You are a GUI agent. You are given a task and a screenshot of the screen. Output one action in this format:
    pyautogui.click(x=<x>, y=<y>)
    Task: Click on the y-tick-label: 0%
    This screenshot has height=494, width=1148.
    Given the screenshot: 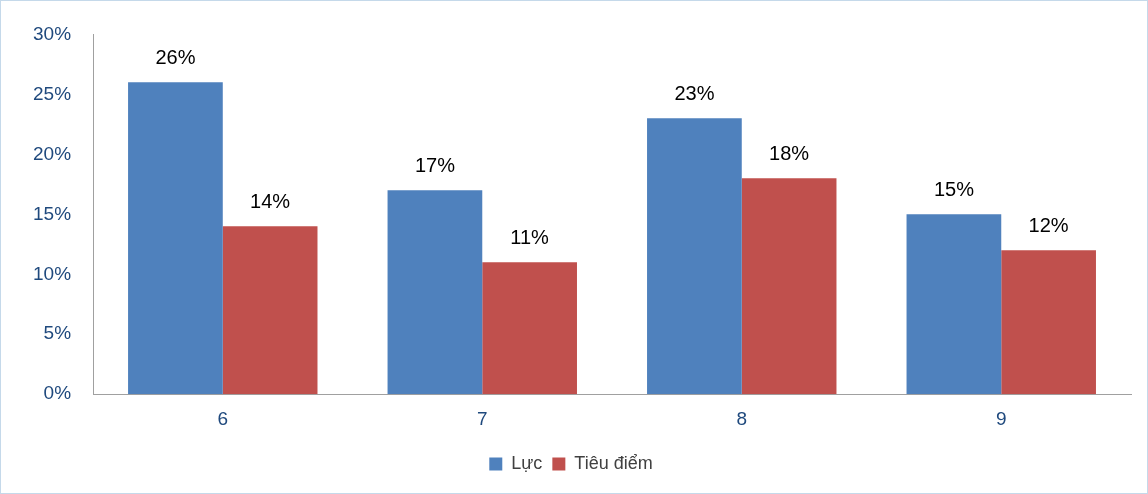 What is the action you would take?
    pyautogui.click(x=57, y=393)
    